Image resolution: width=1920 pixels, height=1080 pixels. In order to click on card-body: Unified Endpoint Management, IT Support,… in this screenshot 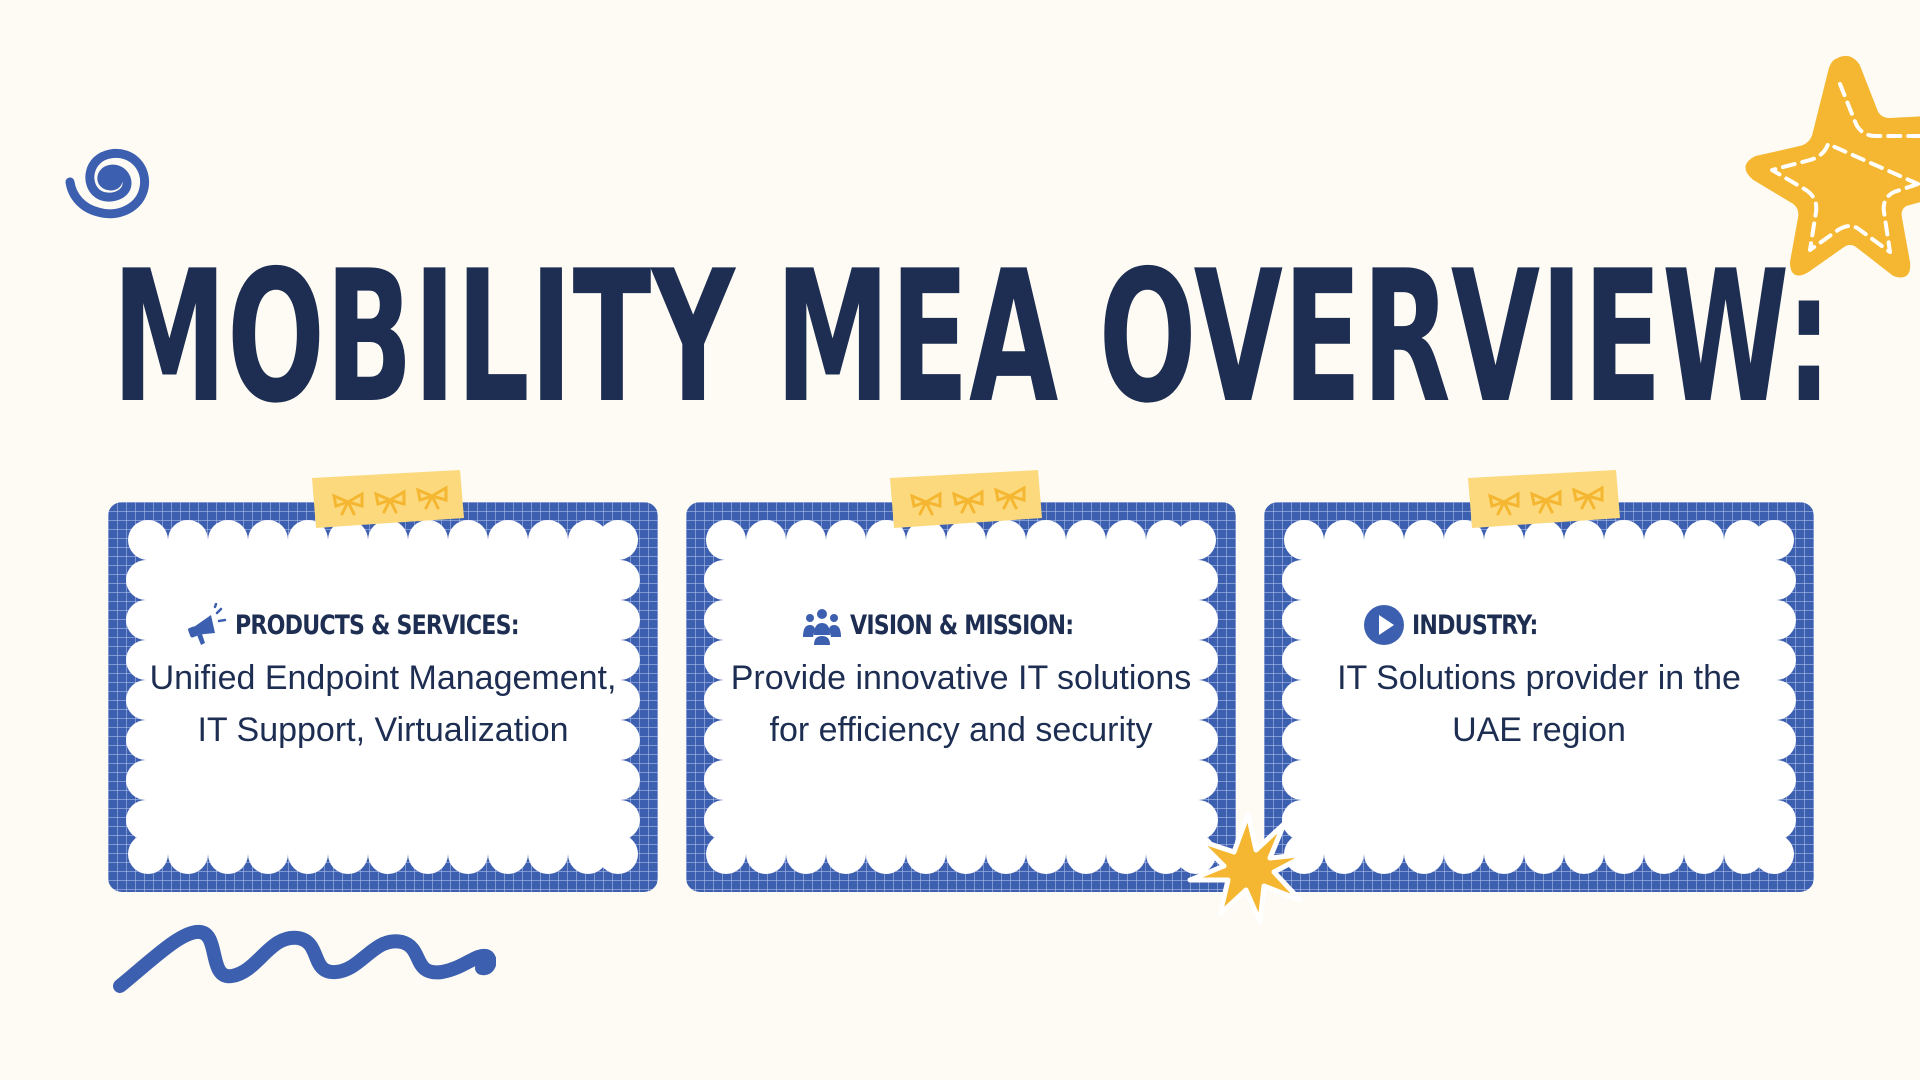, I will do `click(383, 704)`.